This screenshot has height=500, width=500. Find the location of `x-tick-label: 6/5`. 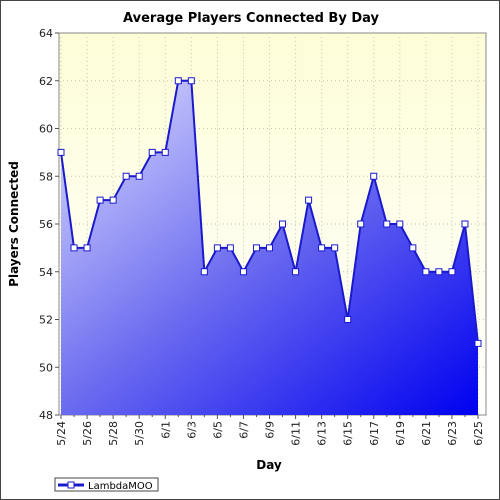

x-tick-label: 6/5 is located at coordinates (217, 430).